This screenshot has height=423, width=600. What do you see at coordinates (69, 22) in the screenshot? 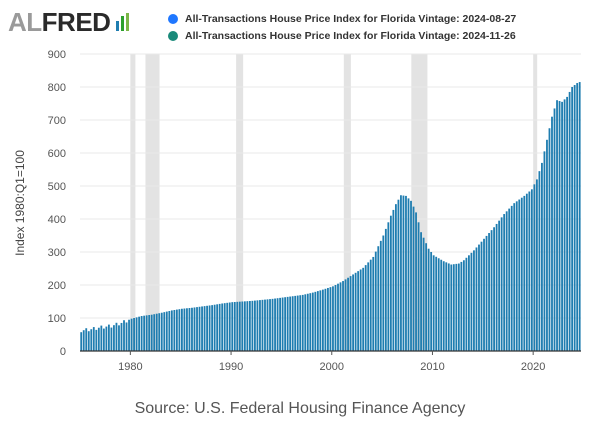
I see `fred-logo: AL FRED` at bounding box center [69, 22].